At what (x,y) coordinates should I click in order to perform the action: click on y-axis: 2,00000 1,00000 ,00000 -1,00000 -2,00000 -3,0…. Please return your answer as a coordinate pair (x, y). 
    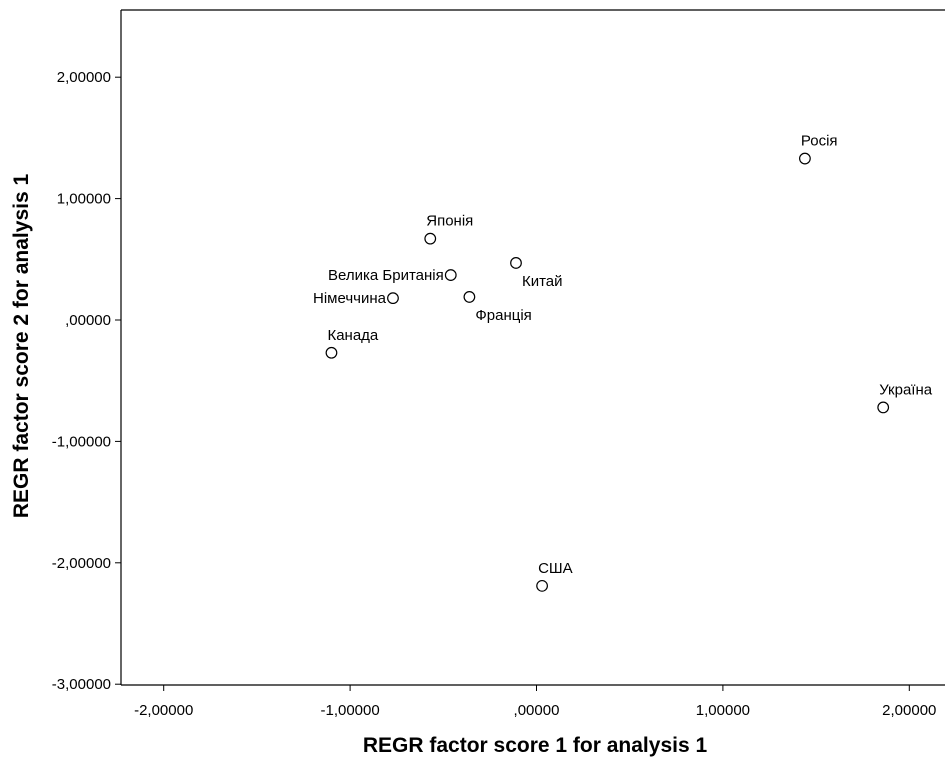
    Looking at the image, I should click on (86, 381).